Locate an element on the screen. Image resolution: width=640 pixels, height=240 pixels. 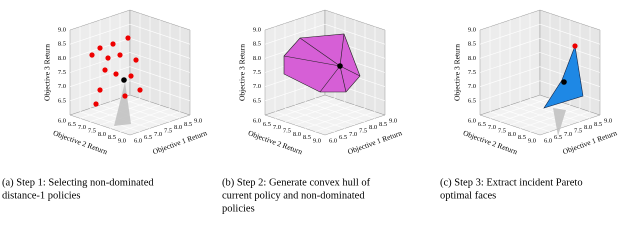
pareto-point is located at coordinates (575, 46).